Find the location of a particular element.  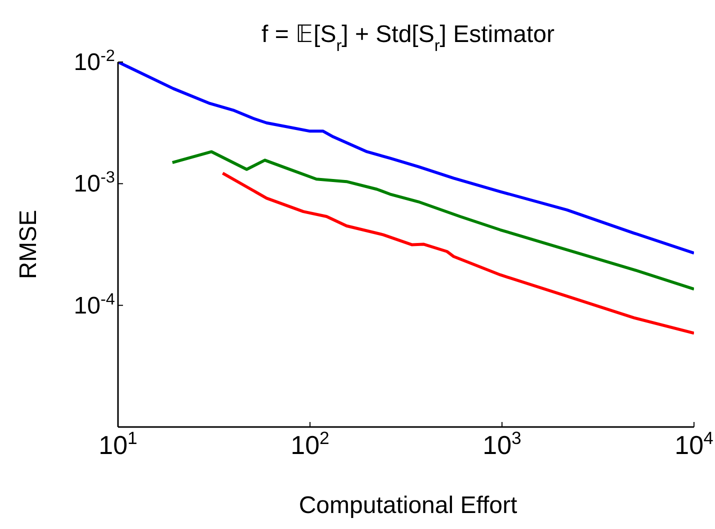

x-tick-label: 10$^{2}$ is located at coordinates (310, 444).